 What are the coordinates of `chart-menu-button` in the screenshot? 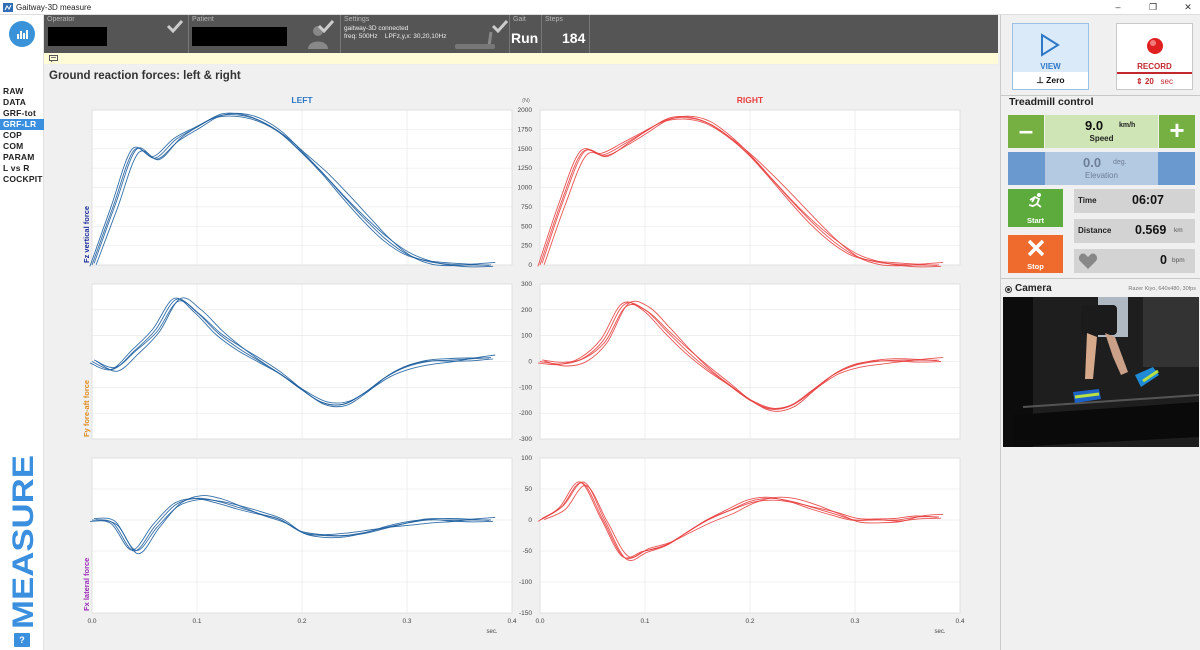 It's located at (22, 34).